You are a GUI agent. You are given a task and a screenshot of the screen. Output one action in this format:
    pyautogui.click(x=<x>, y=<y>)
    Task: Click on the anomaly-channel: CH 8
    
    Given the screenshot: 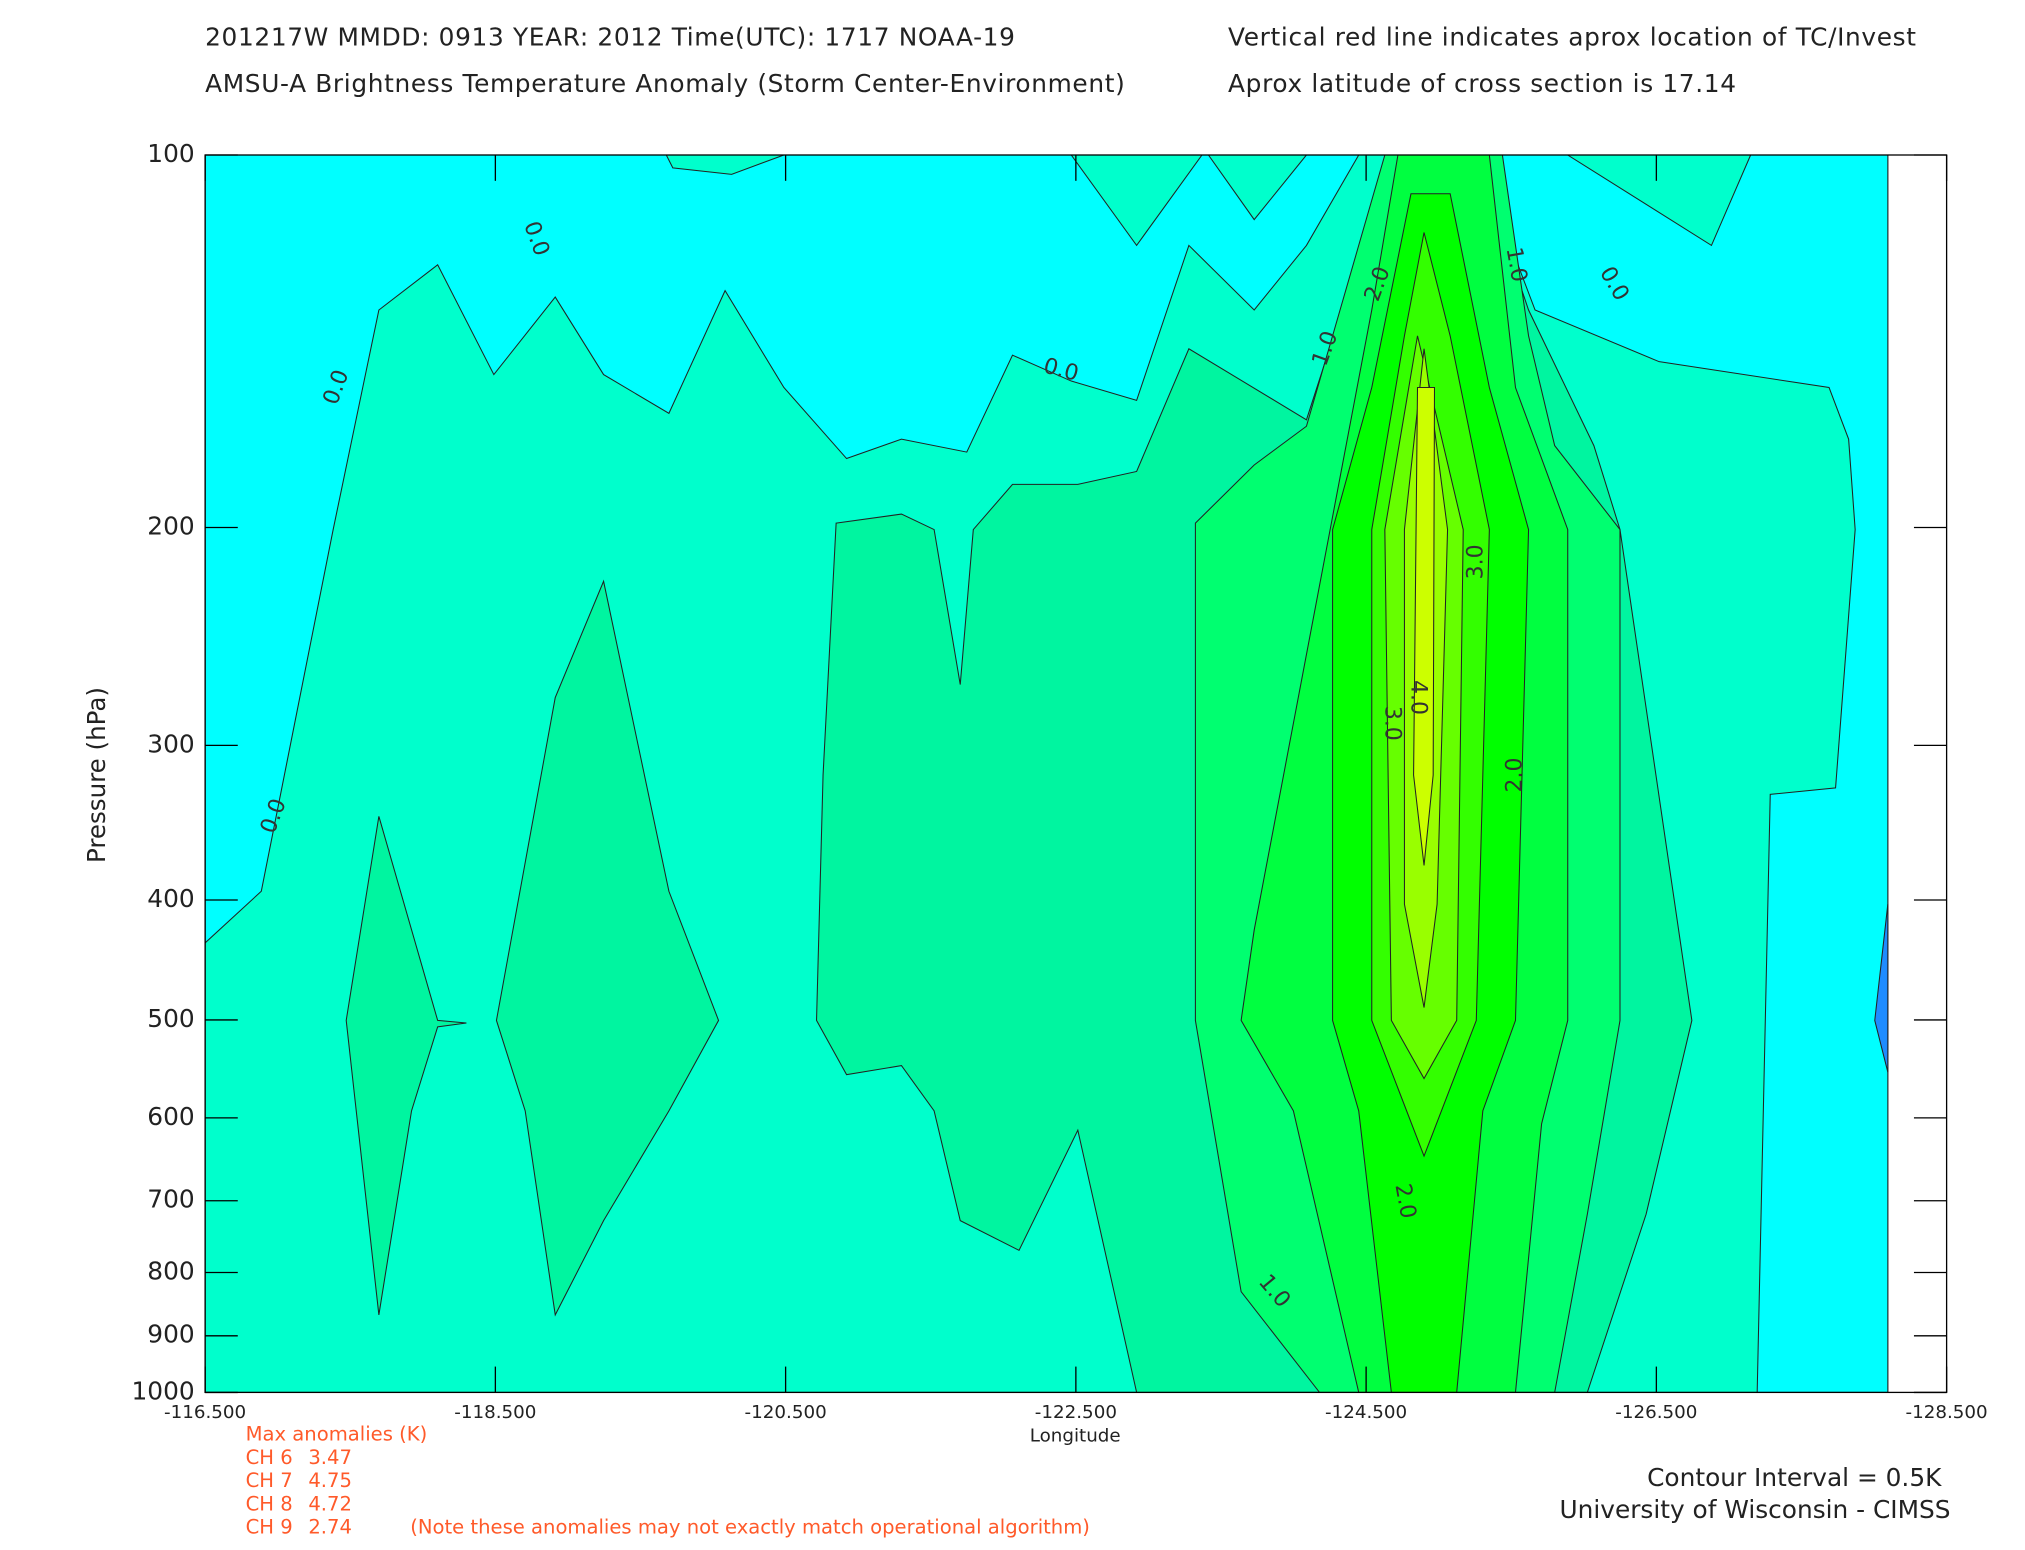 What is the action you would take?
    pyautogui.click(x=269, y=1503)
    